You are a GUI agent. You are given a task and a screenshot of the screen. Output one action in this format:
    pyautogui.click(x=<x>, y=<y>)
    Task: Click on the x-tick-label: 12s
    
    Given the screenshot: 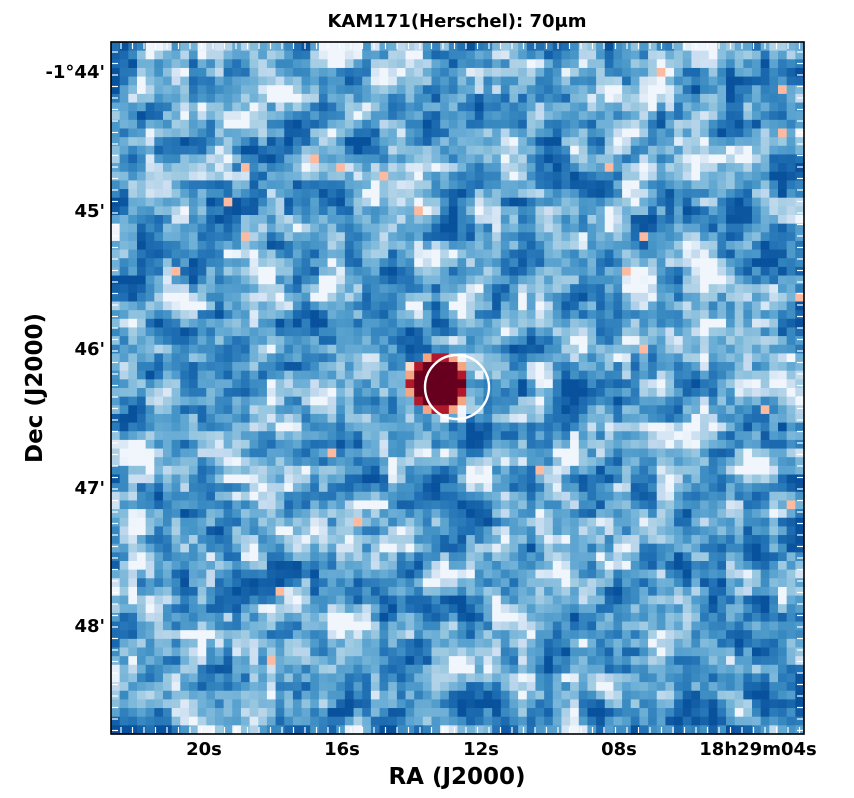 What is the action you would take?
    pyautogui.click(x=481, y=749)
    